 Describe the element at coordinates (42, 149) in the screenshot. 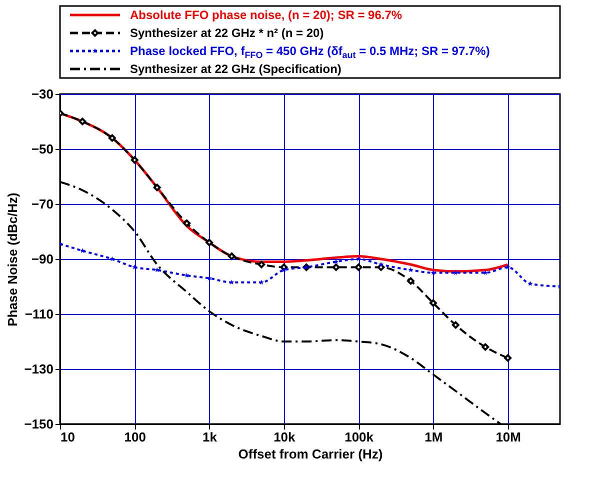

I see `y-tick-label: −50` at that location.